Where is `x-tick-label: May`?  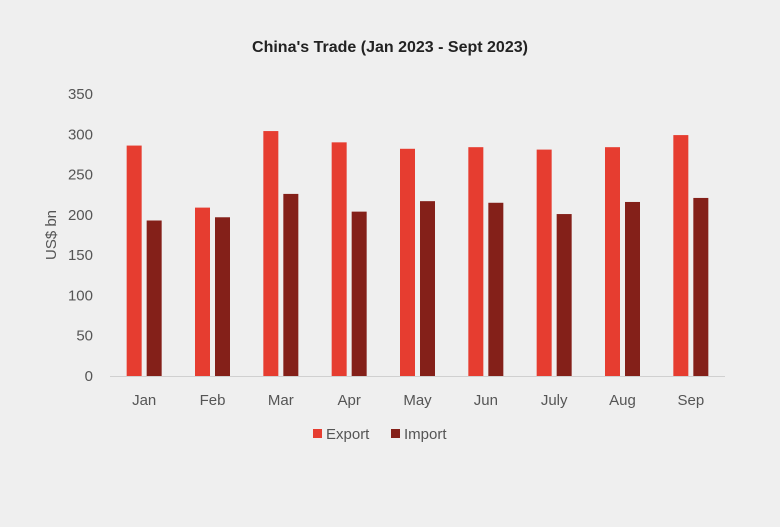 x-tick-label: May is located at coordinates (417, 400).